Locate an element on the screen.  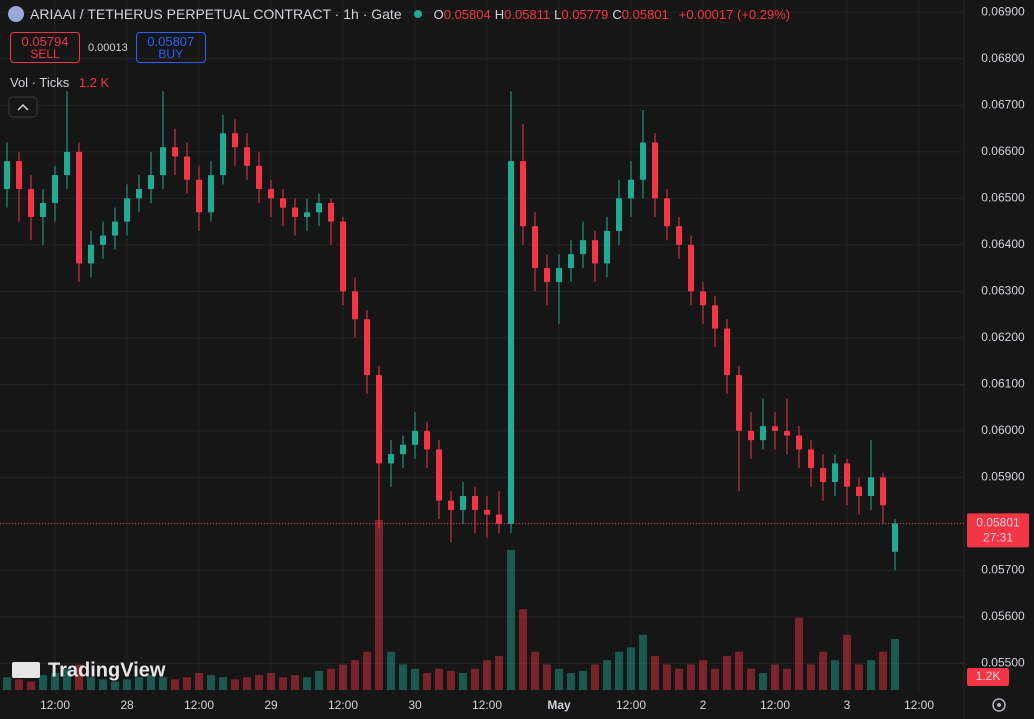
y-tick-label: 0.06400 is located at coordinates (1003, 244).